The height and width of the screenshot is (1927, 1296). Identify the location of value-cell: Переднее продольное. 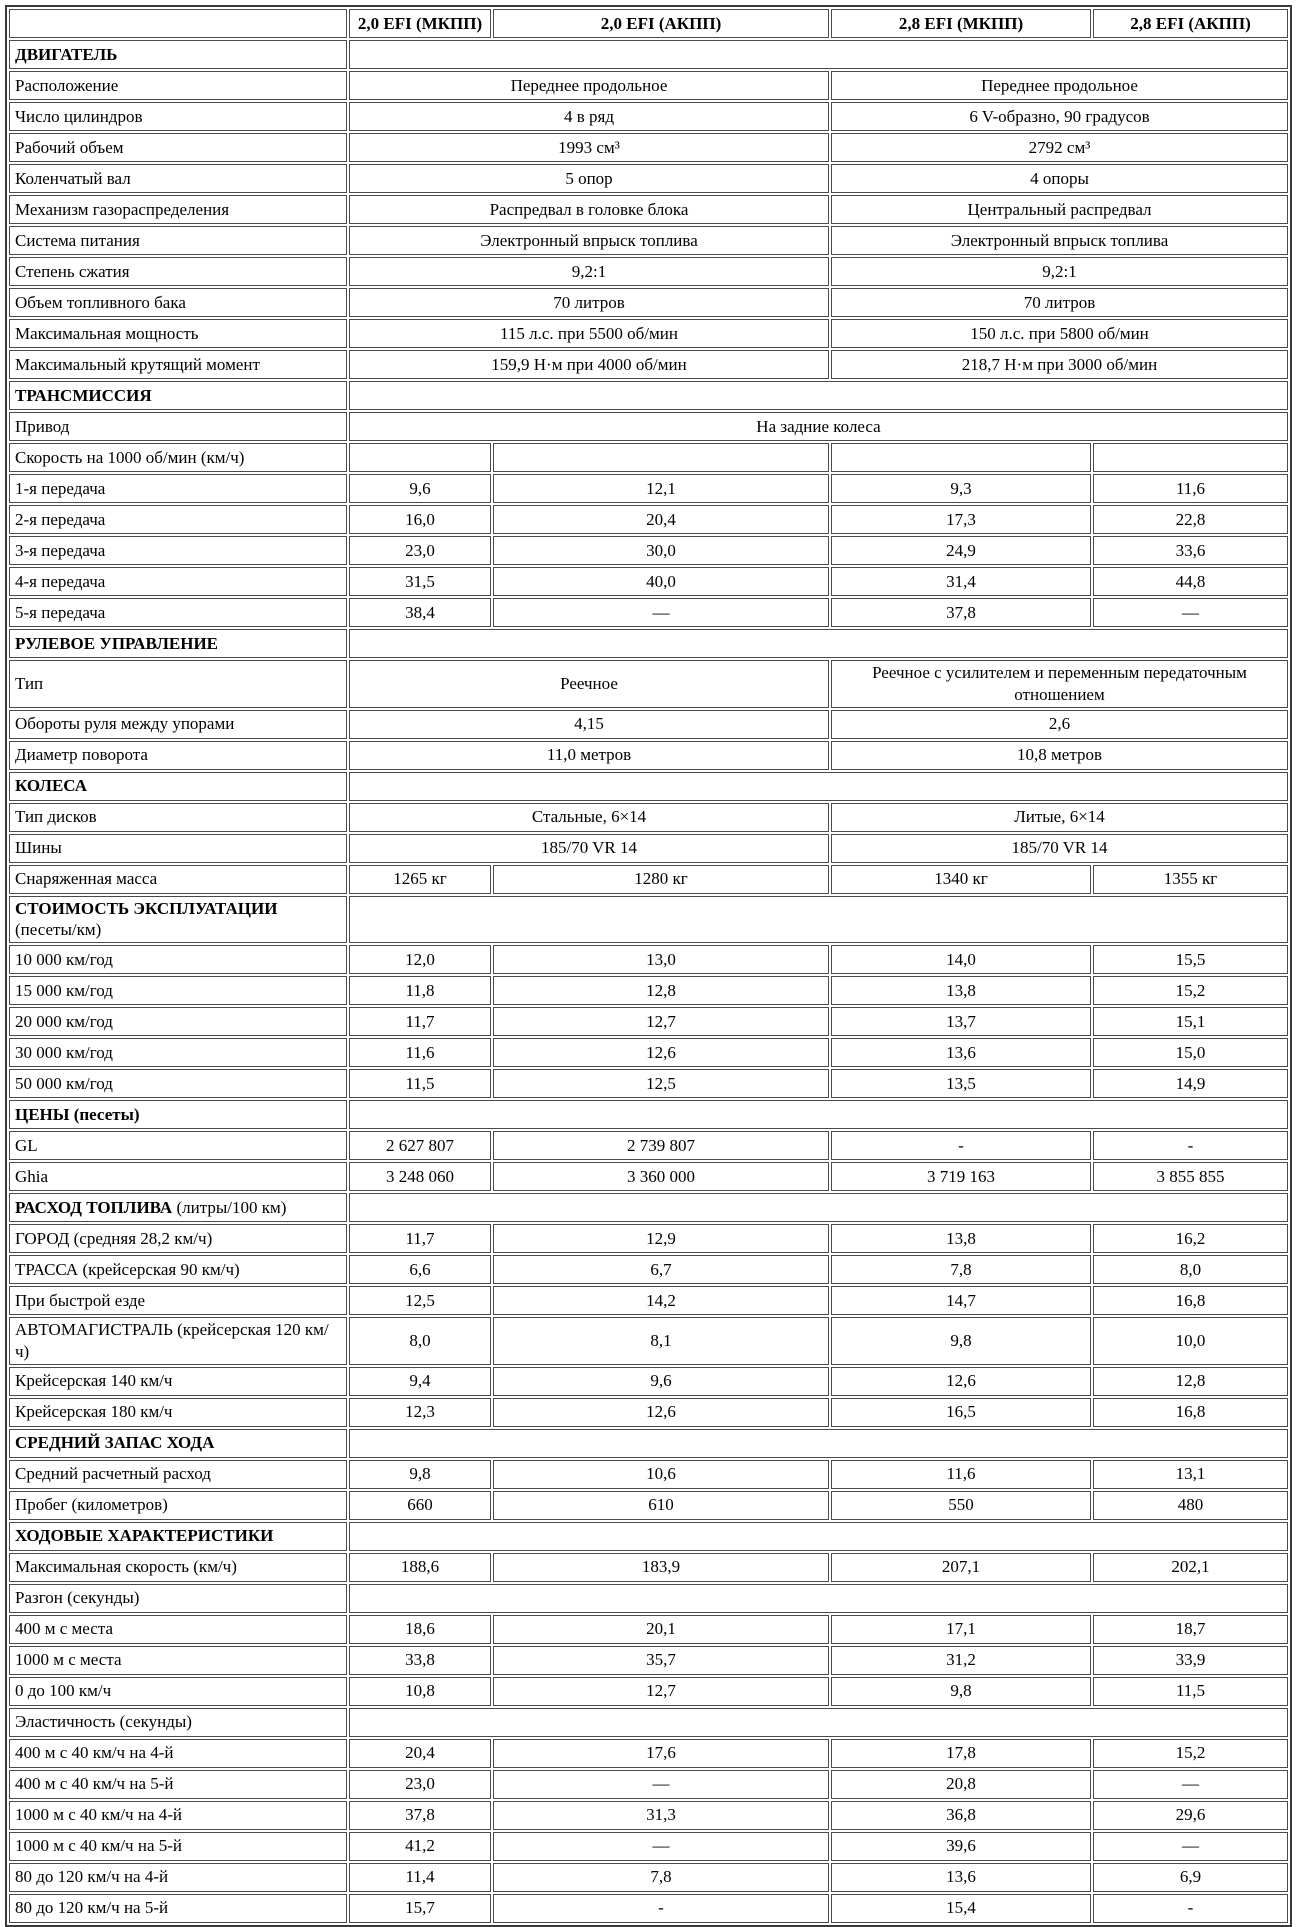
(589, 85).